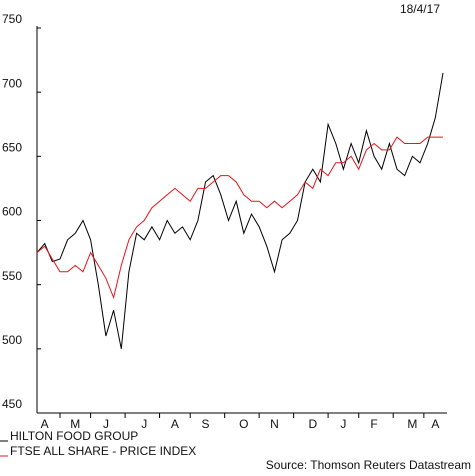 This screenshot has height=476, width=475. I want to click on legend-label: FTSE ALL SHARE - PRICE INDEX, so click(103, 451).